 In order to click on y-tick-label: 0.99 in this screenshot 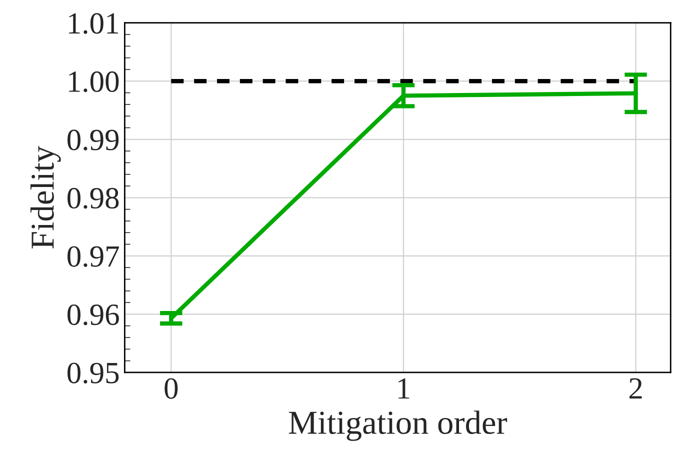, I will do `click(93, 140)`.